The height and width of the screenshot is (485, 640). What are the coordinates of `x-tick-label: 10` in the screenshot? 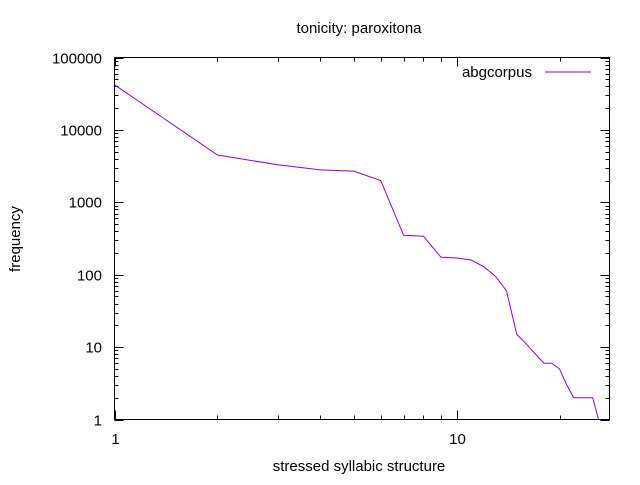 It's located at (457, 439).